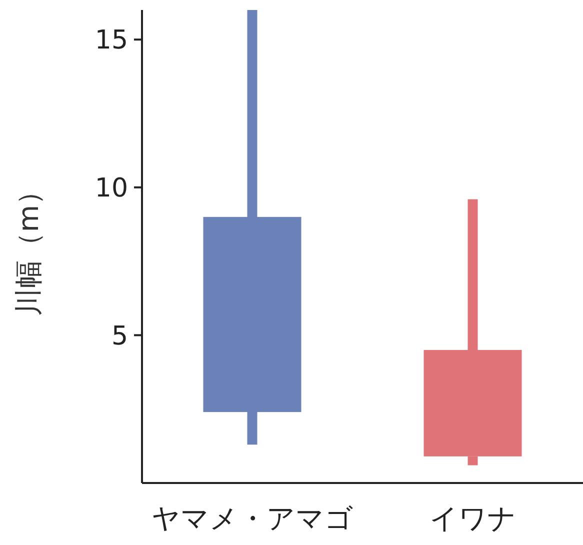 The height and width of the screenshot is (545, 583). Describe the element at coordinates (119, 336) in the screenshot. I see `y-tick-label: 5` at that location.